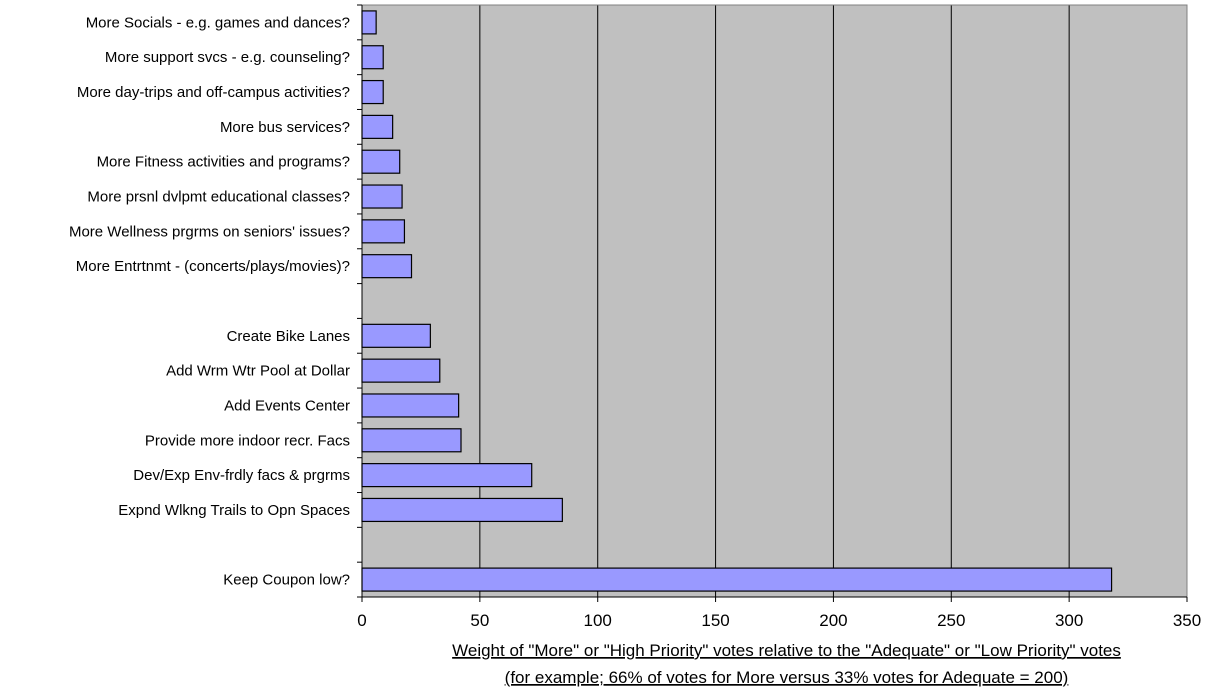 This screenshot has height=692, width=1209. I want to click on category-label: Dev/Exp Env-frdly facs & prgrms, so click(241, 475).